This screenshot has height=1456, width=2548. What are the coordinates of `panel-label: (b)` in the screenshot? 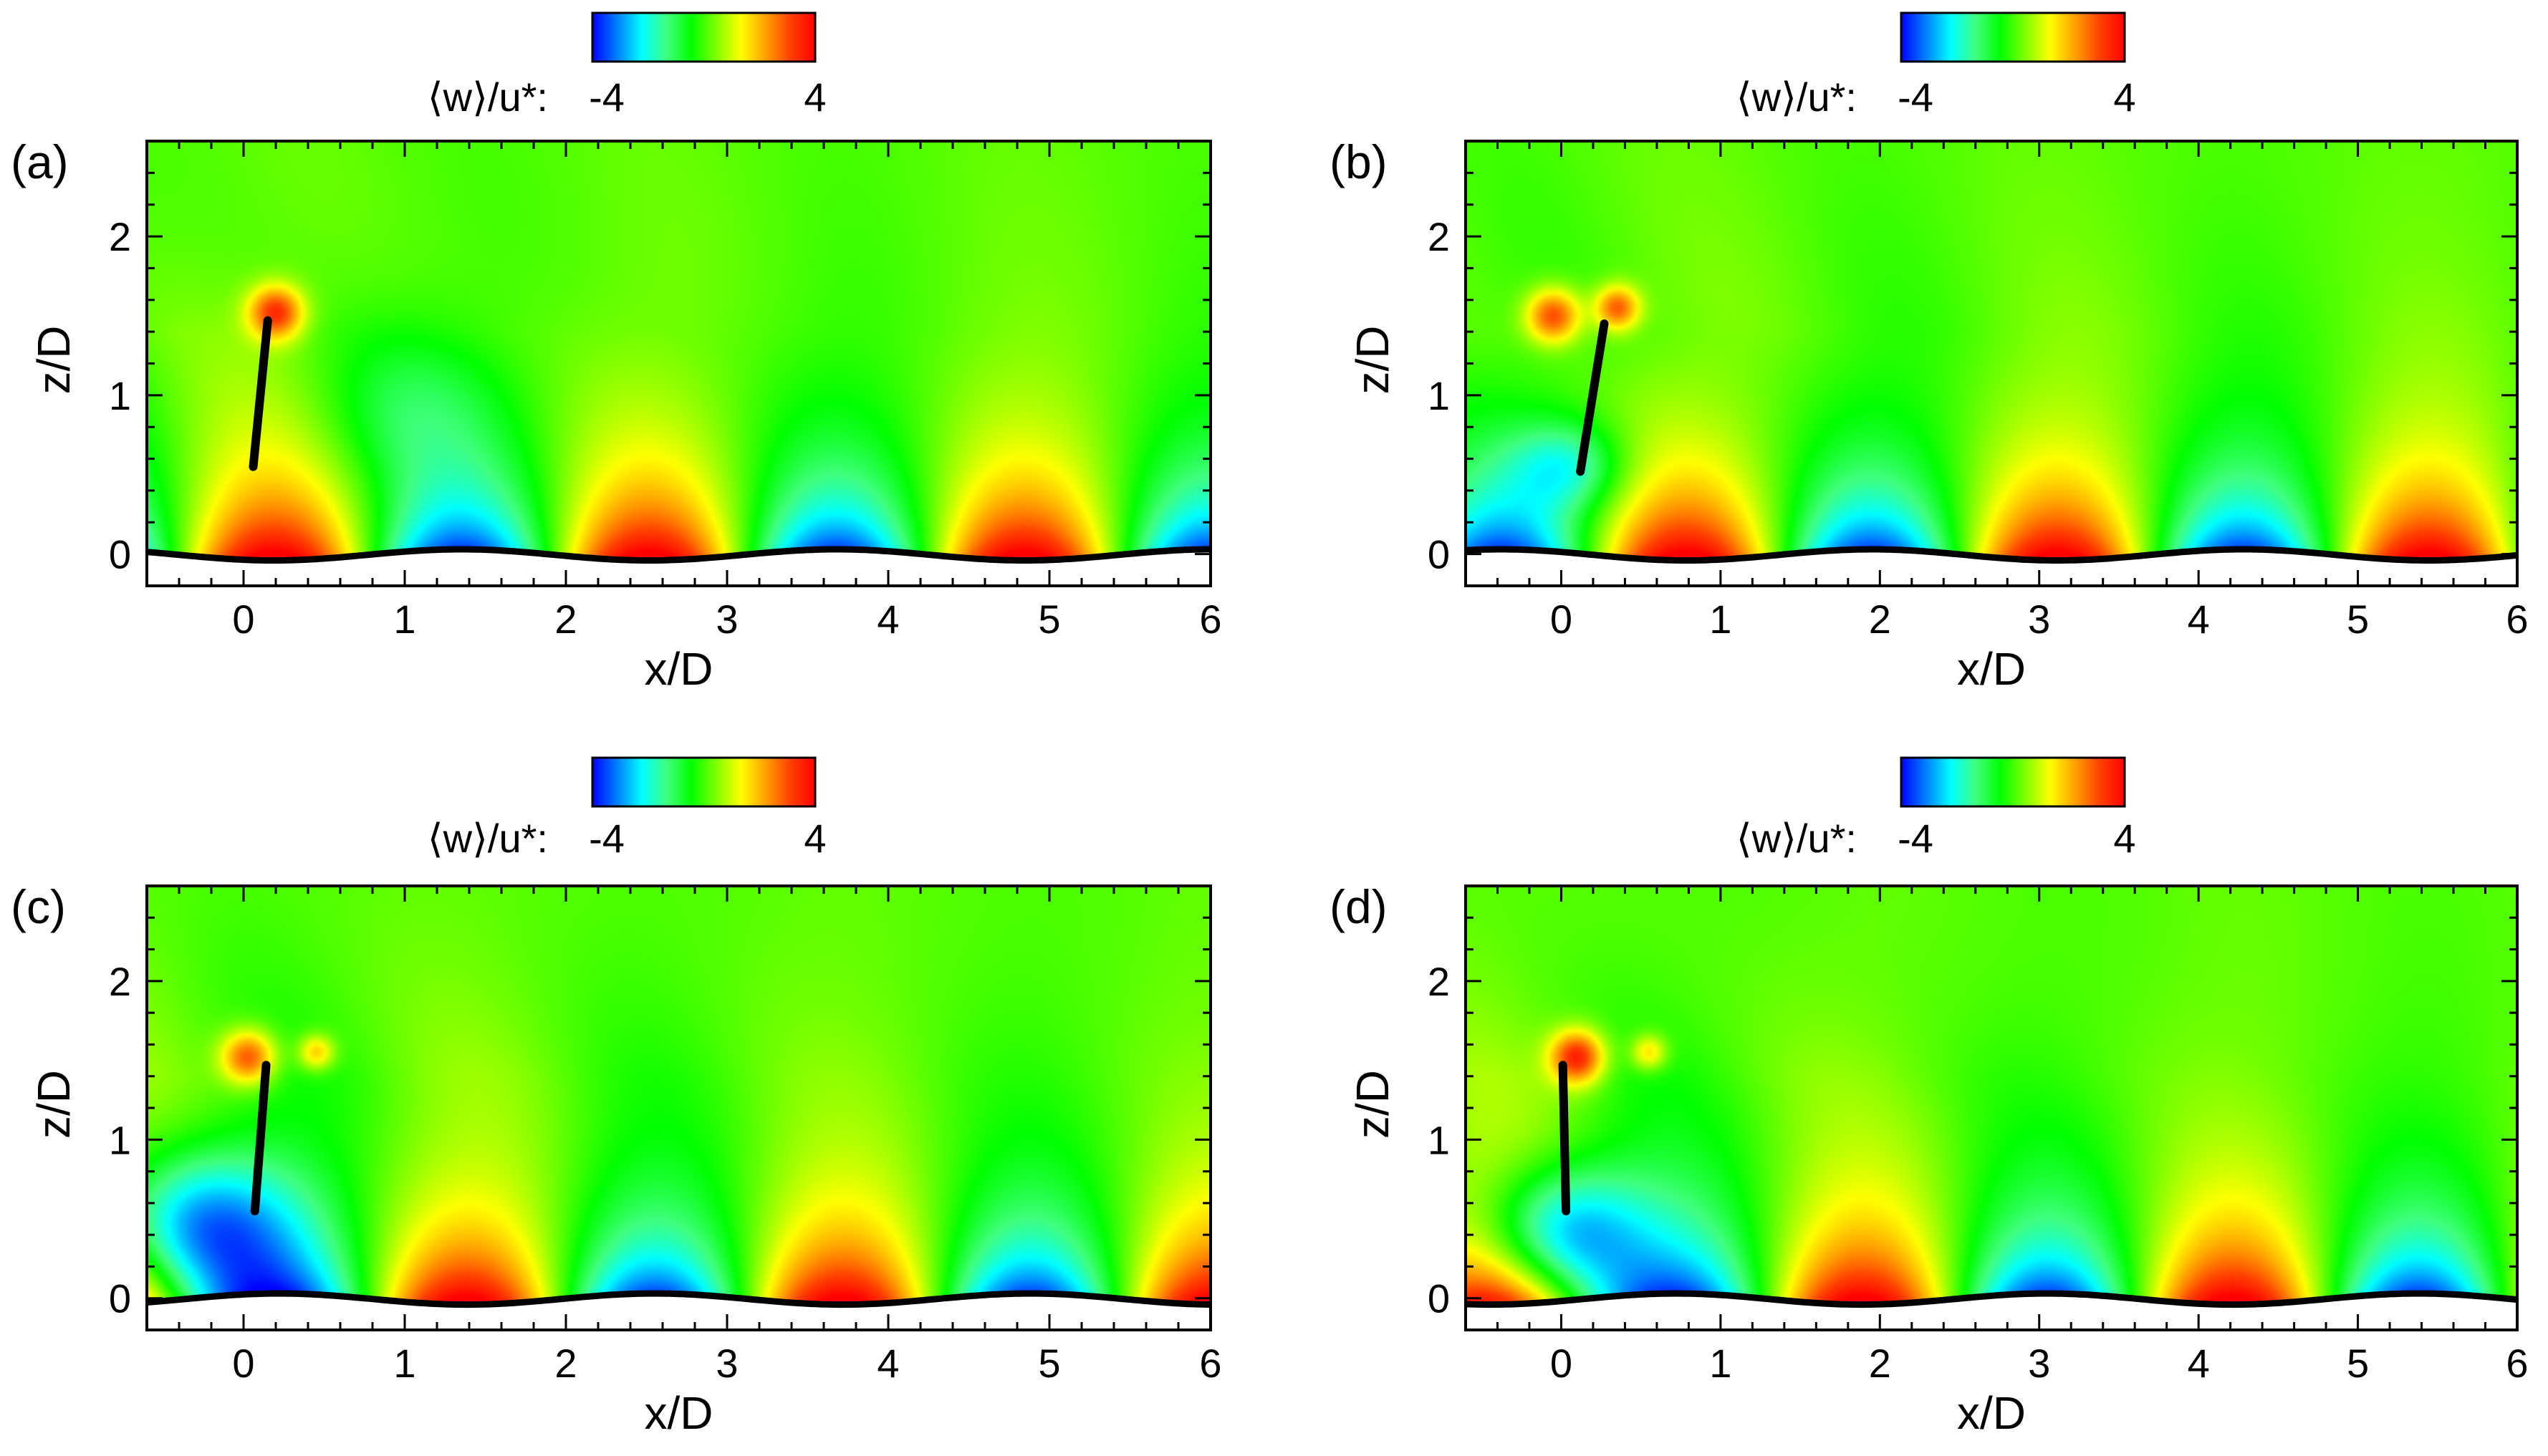 It's located at (1359, 161).